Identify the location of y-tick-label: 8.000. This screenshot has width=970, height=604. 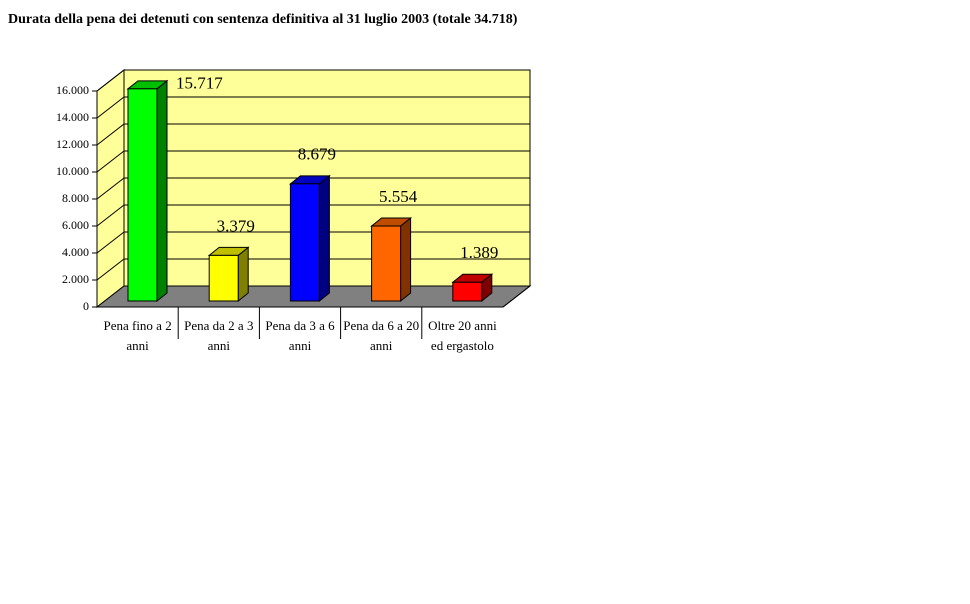
(75, 198).